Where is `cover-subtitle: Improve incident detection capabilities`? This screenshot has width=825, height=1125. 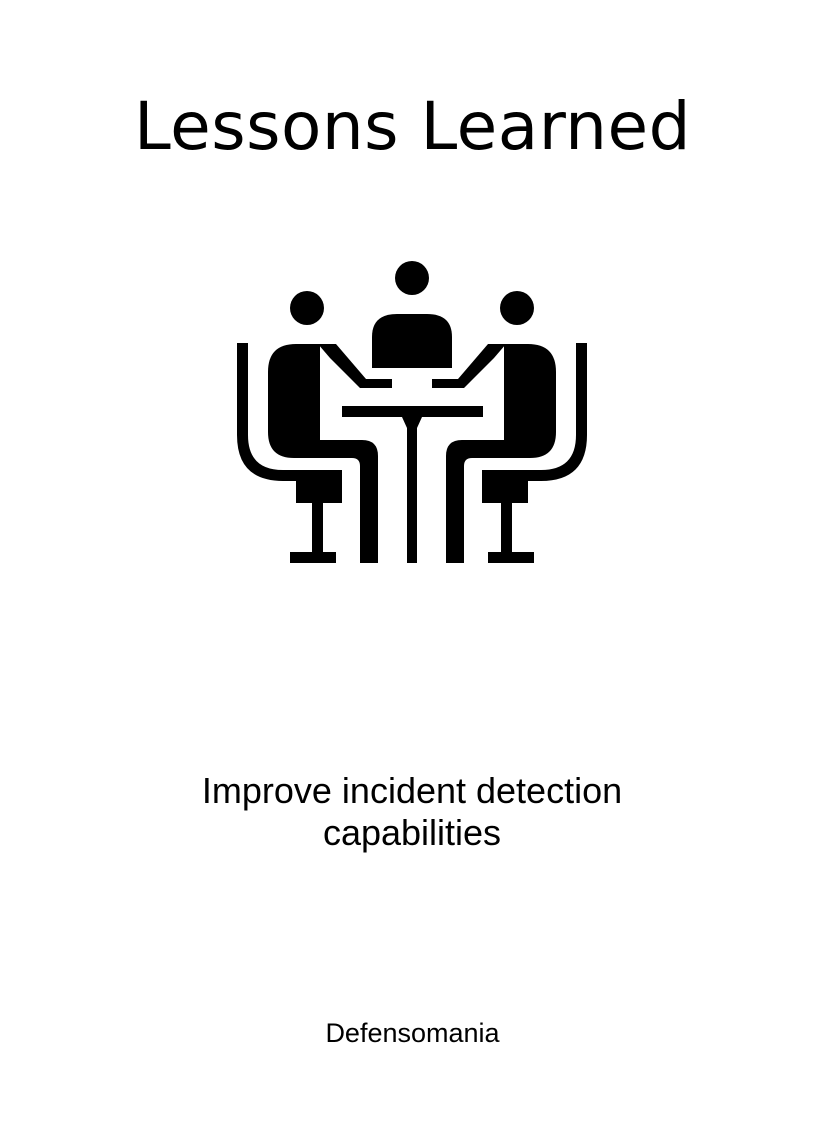 cover-subtitle: Improve incident detection capabilities is located at coordinates (412, 812).